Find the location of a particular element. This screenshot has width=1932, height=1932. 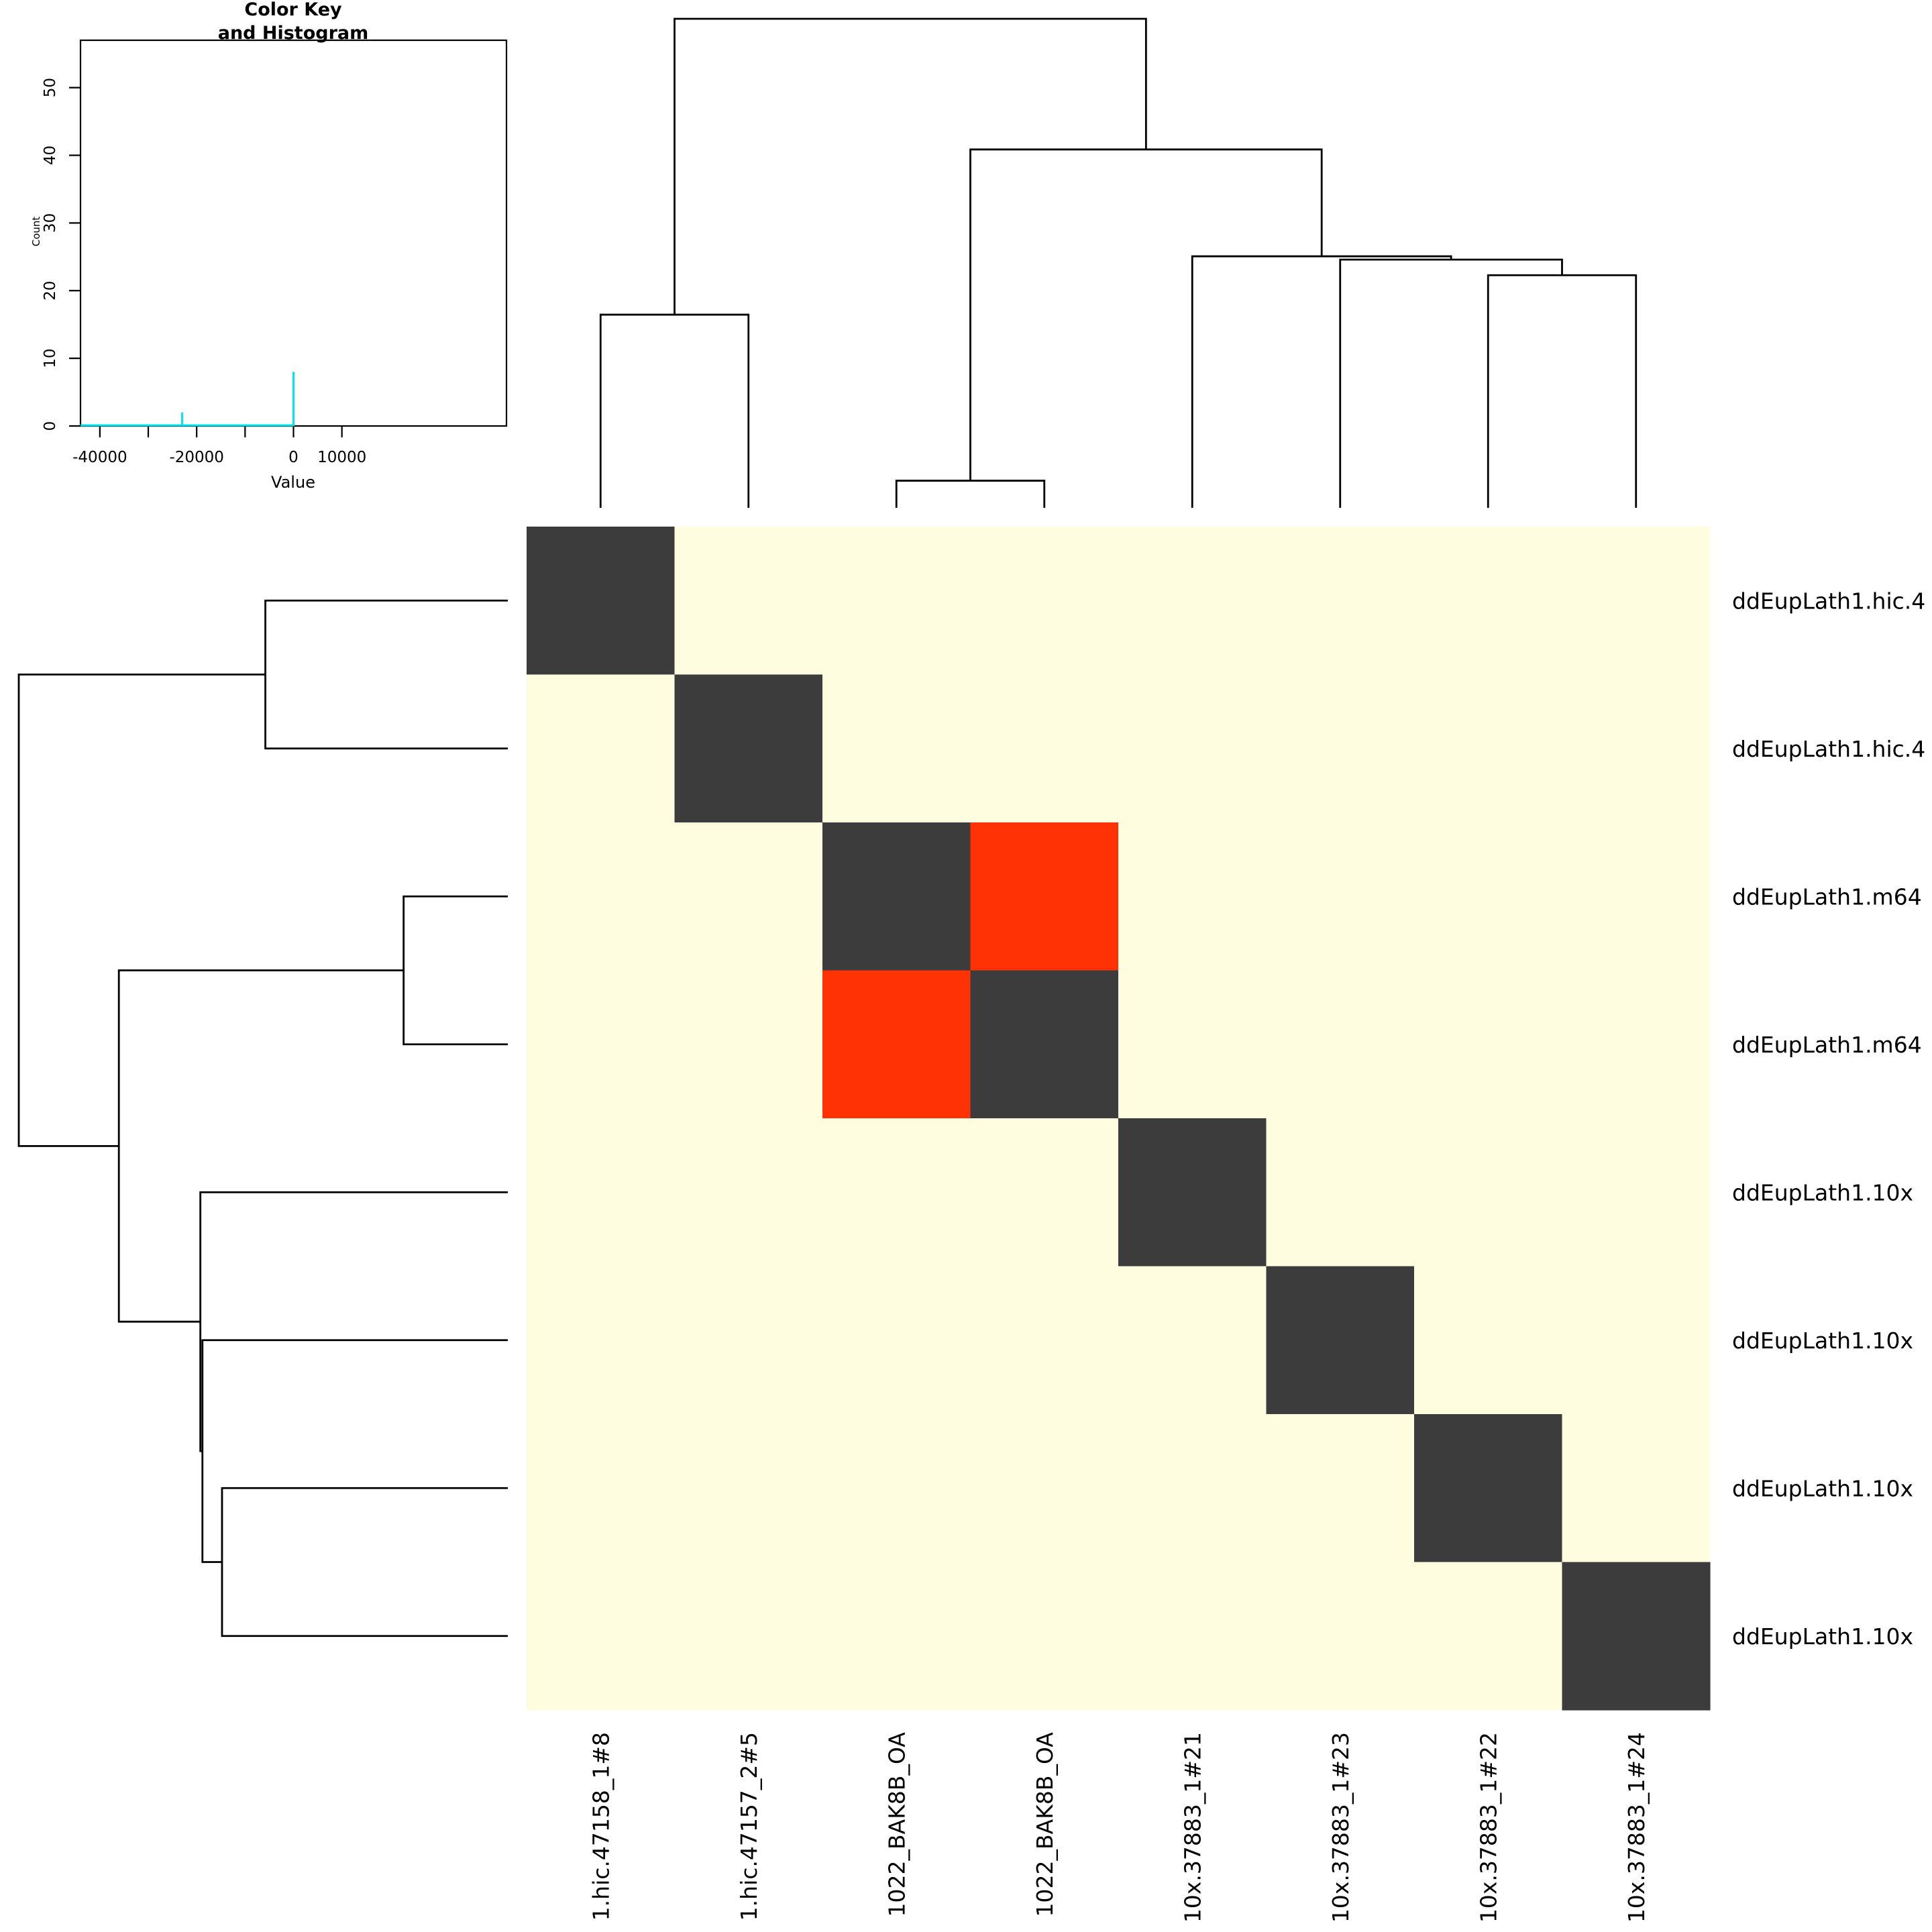

heatmap-cell-r0-c3 is located at coordinates (1044, 601).